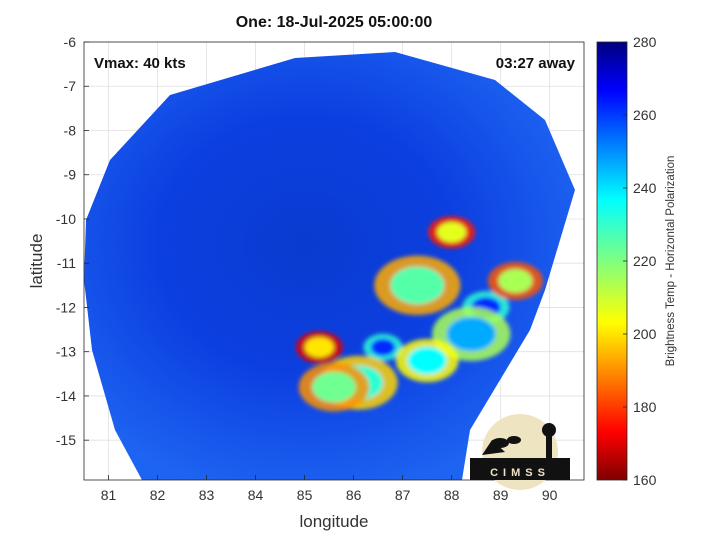  I want to click on cimss-logo: CIMSS, so click(520, 452).